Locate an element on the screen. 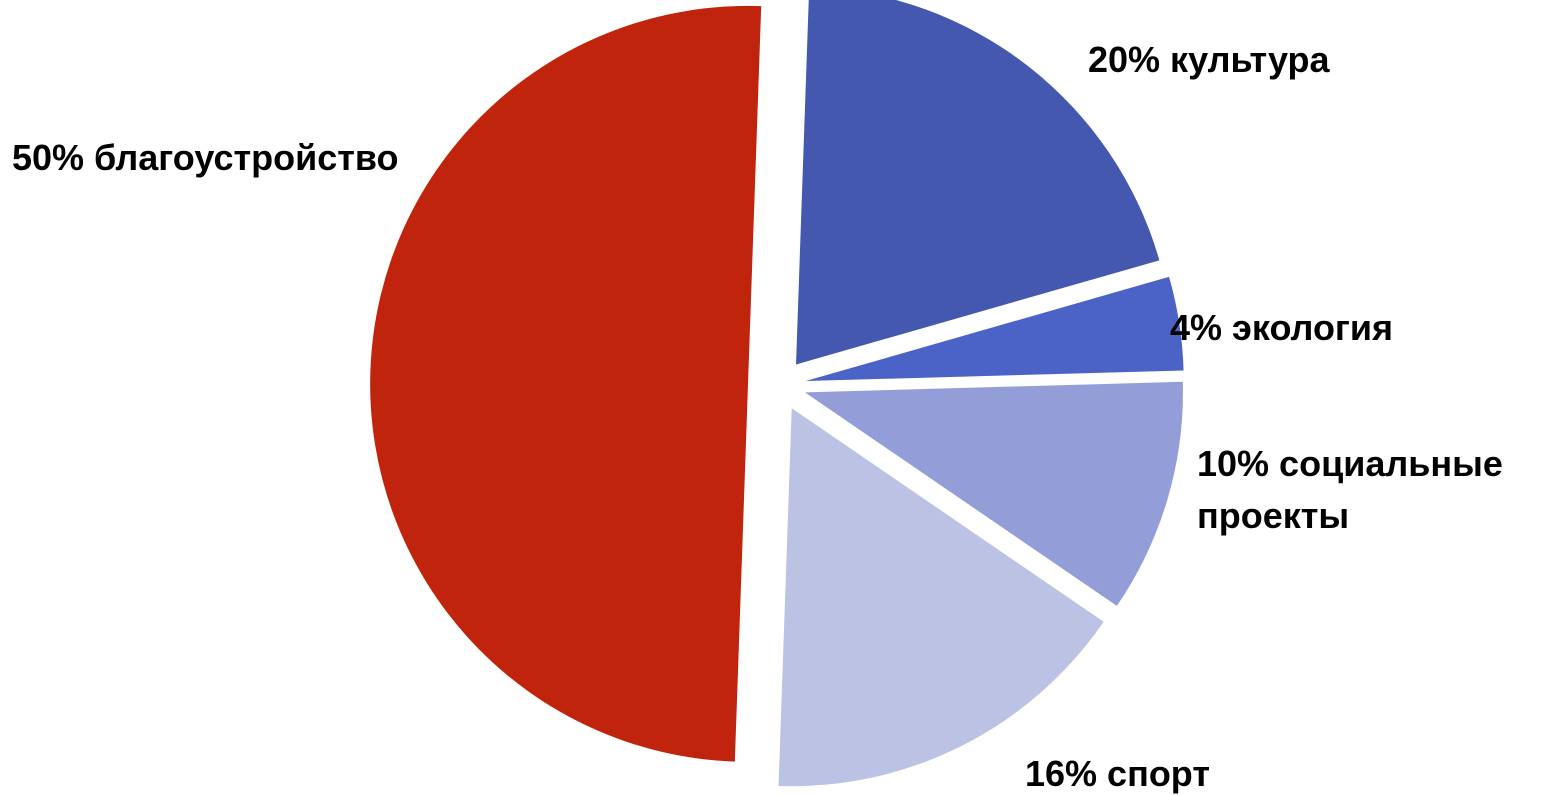  pie-slice-label-line: проекты is located at coordinates (1273, 515).